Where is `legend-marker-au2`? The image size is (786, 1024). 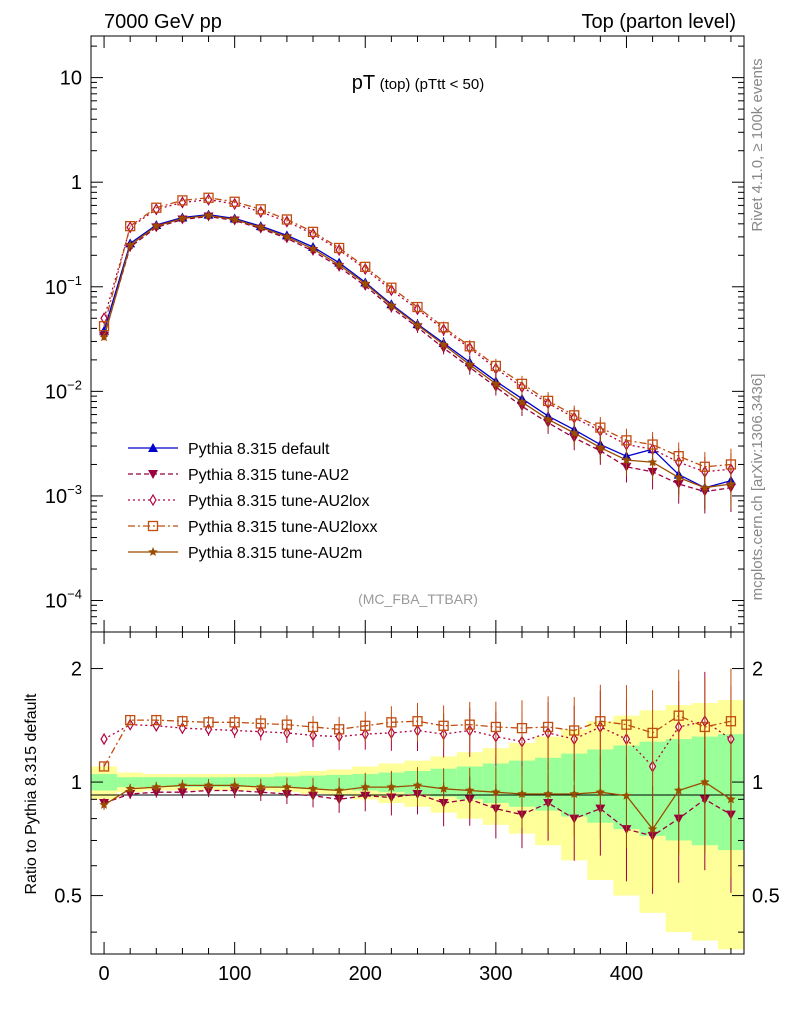
legend-marker-au2 is located at coordinates (153, 474).